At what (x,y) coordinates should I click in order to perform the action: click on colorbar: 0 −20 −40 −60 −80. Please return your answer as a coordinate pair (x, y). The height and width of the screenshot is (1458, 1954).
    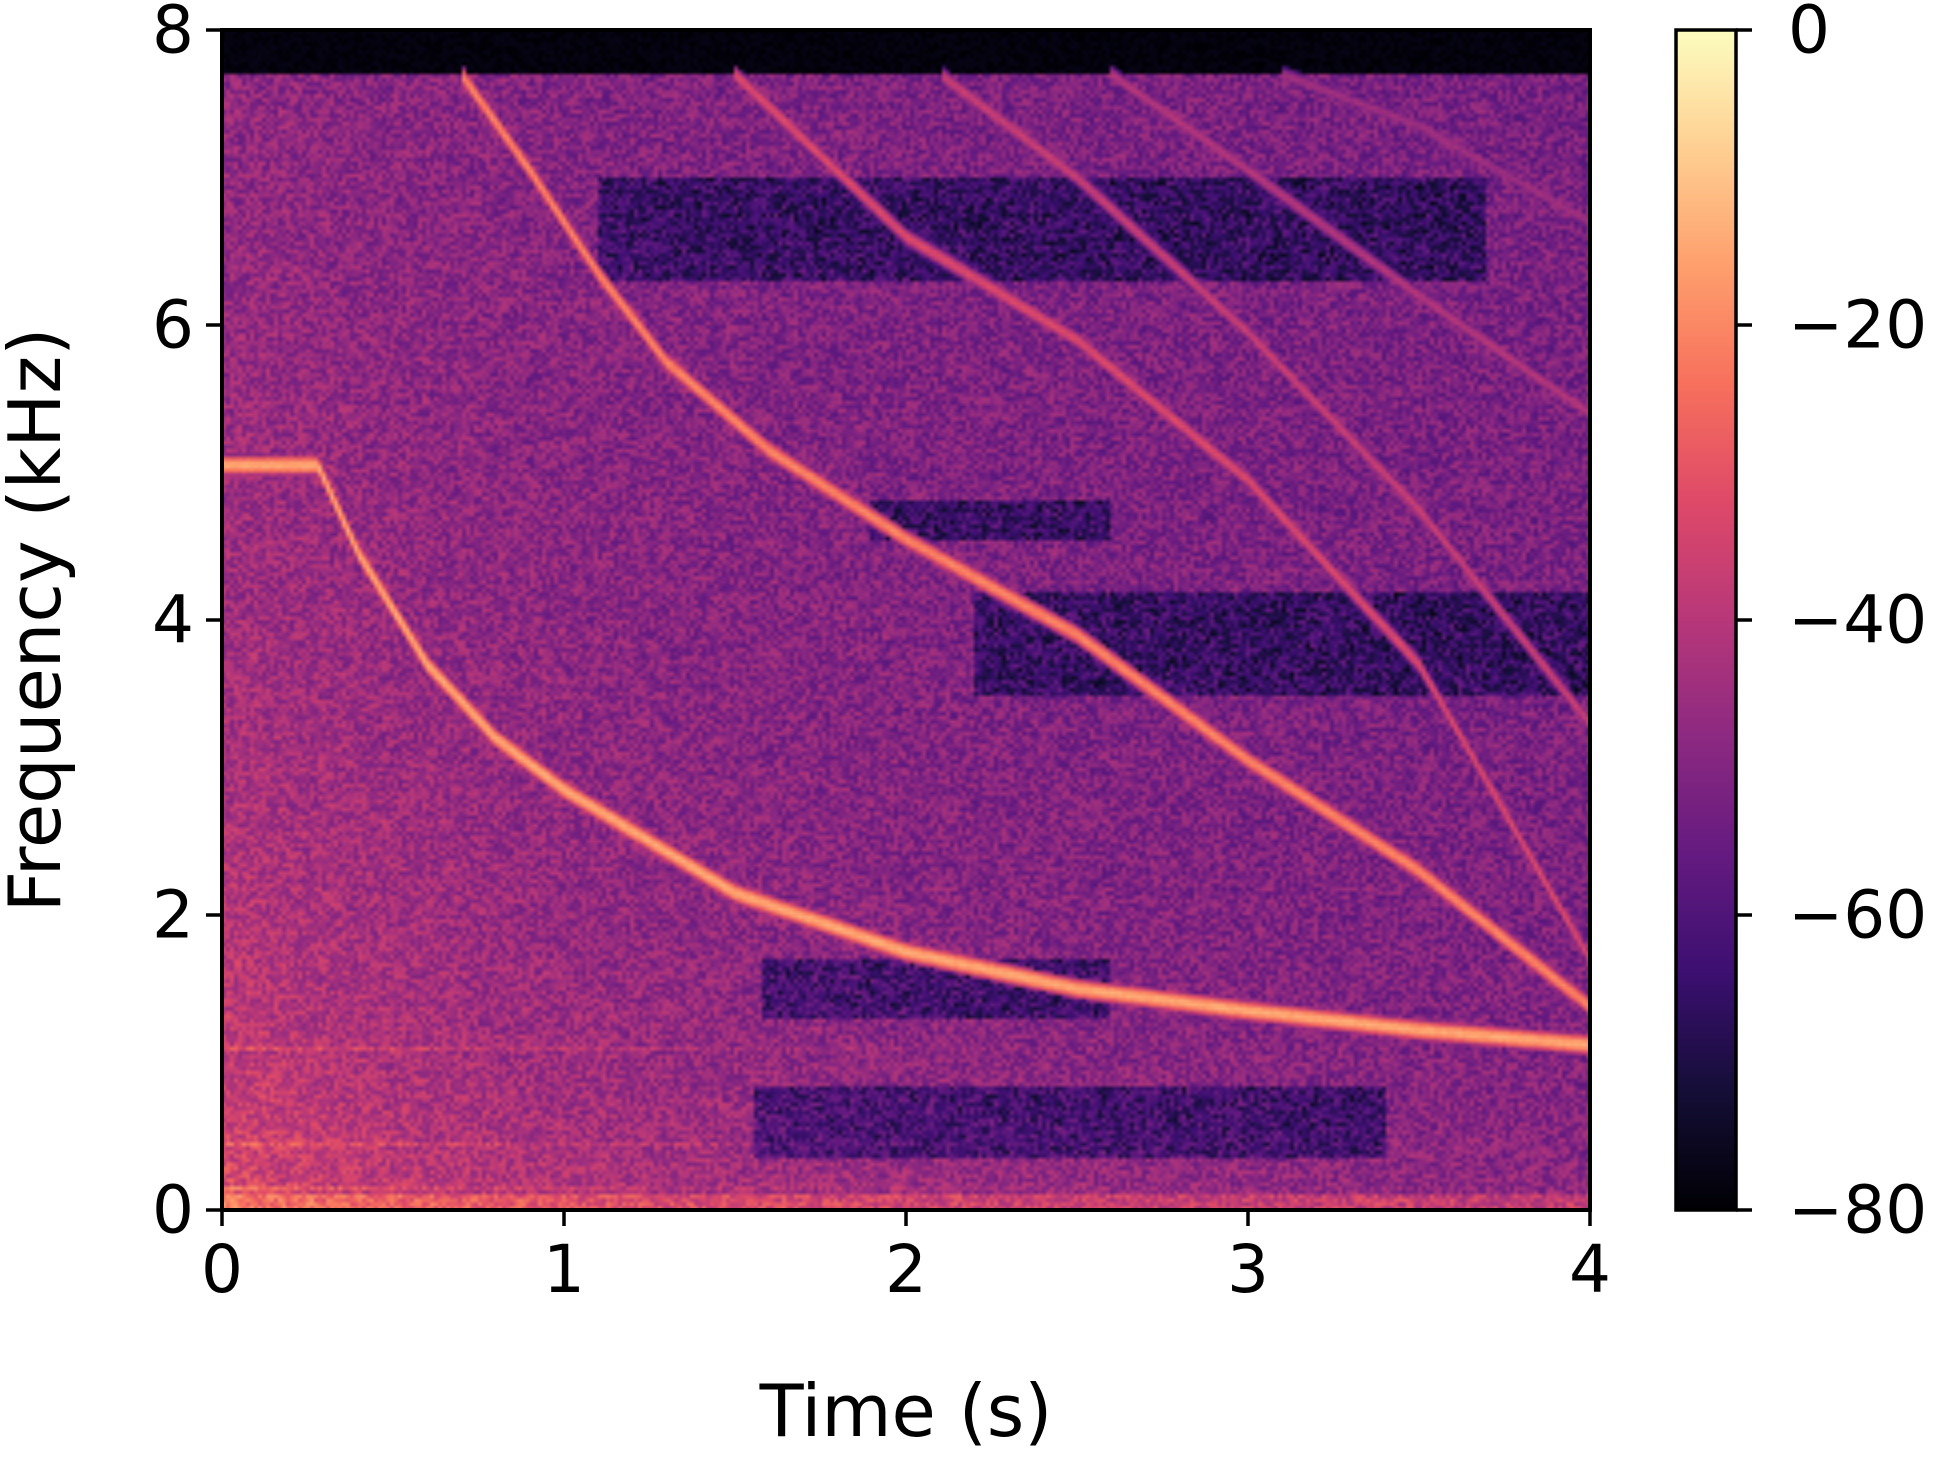
    Looking at the image, I should click on (1800, 624).